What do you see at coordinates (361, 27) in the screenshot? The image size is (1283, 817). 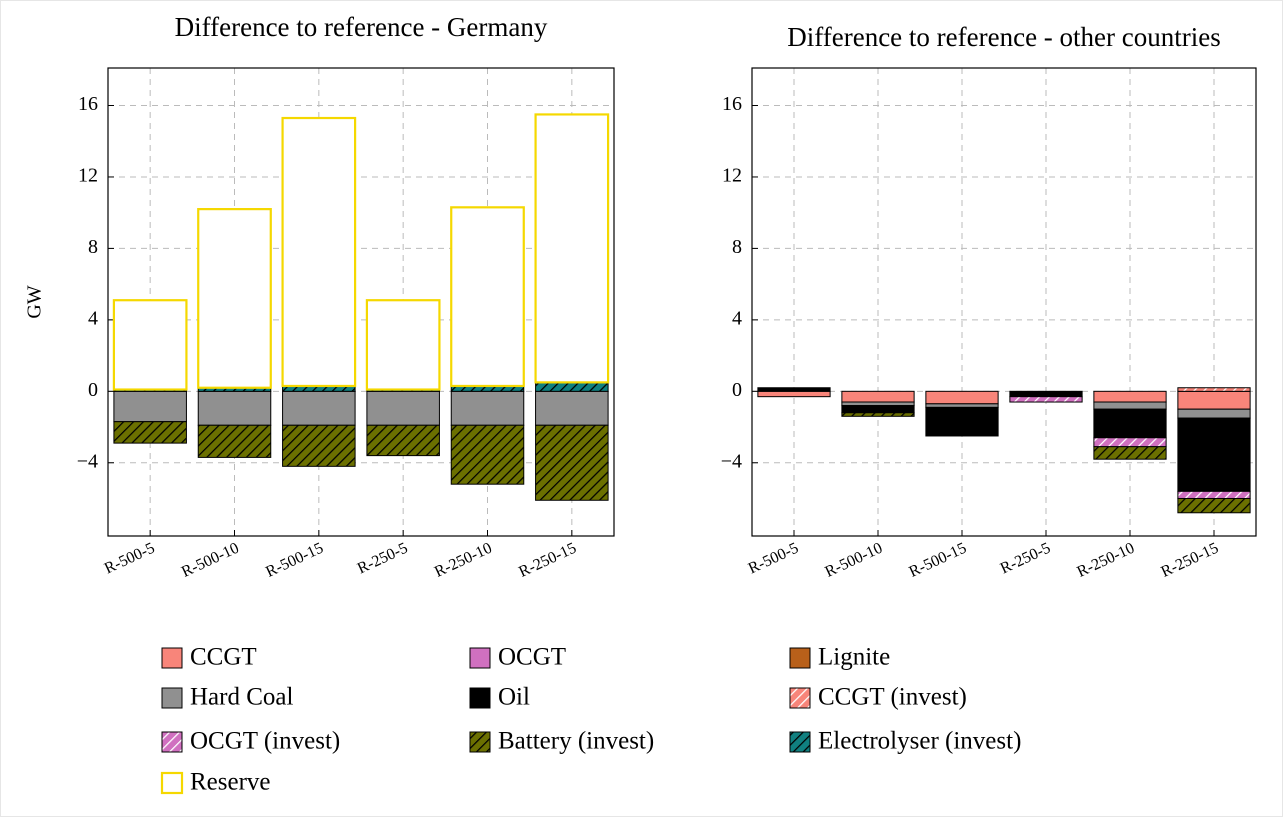 I see `chart-title: Difference to reference - Germany` at bounding box center [361, 27].